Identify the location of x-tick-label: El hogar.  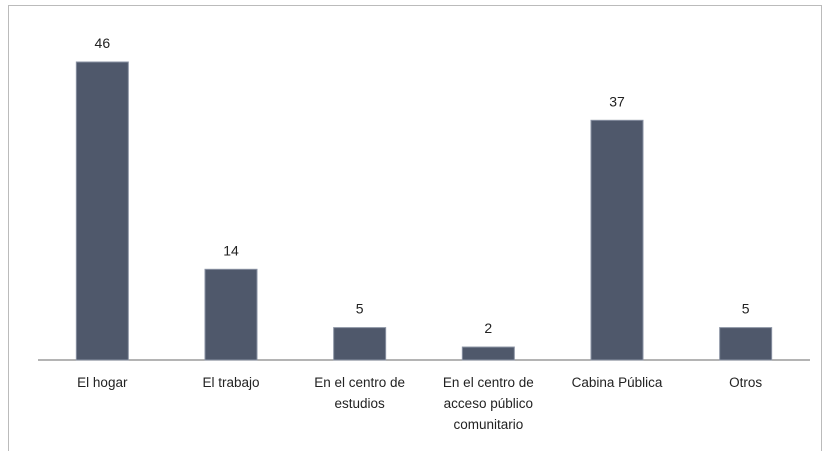
(102, 382).